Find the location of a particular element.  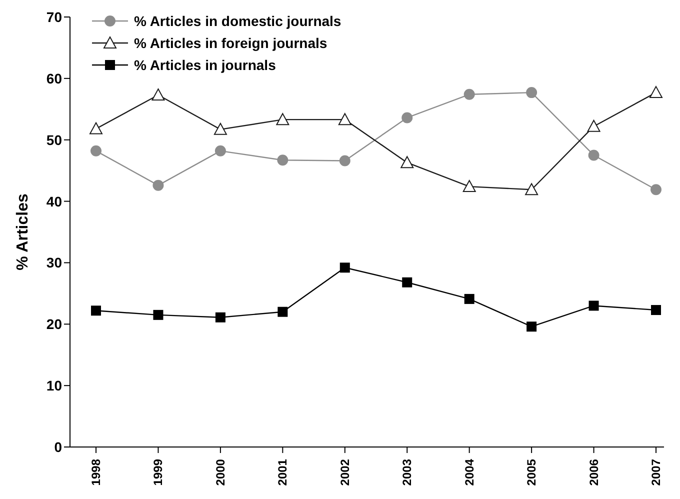

y-tick-label: 60 is located at coordinates (54, 78).